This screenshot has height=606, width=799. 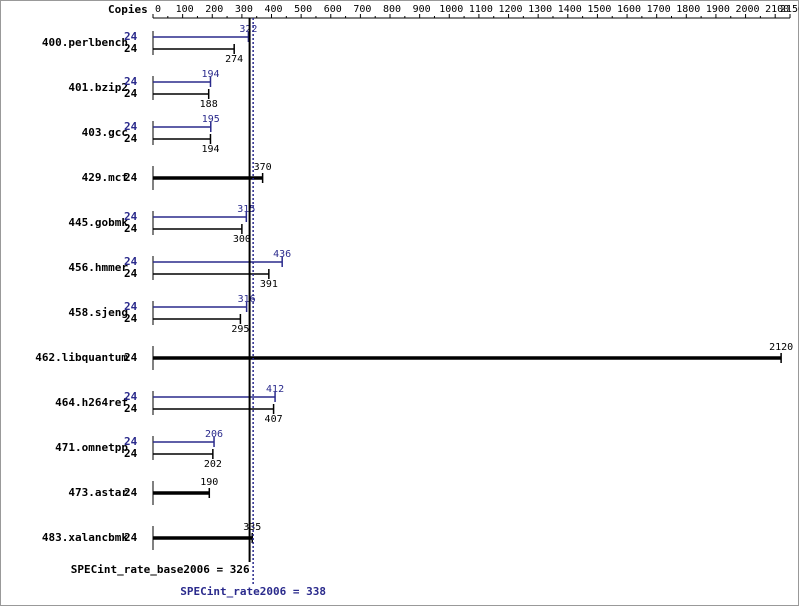 What do you see at coordinates (789, 9) in the screenshot?
I see `x-tick-label: 2150` at bounding box center [789, 9].